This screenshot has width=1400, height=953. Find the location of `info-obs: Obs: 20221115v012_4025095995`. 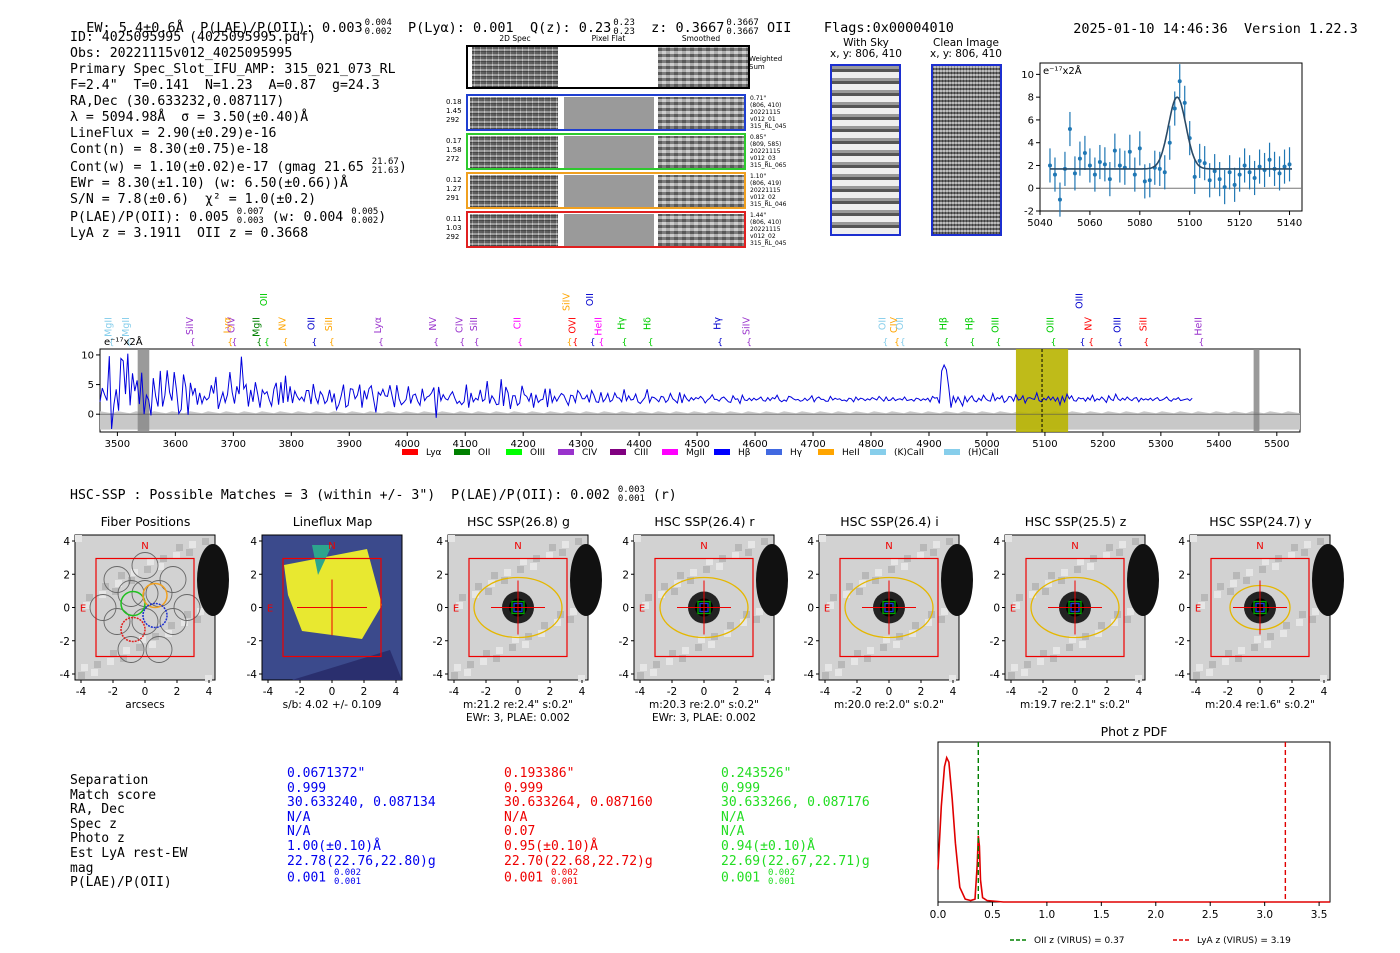

info-obs: Obs: 20221115v012_4025095995 is located at coordinates (181, 53).